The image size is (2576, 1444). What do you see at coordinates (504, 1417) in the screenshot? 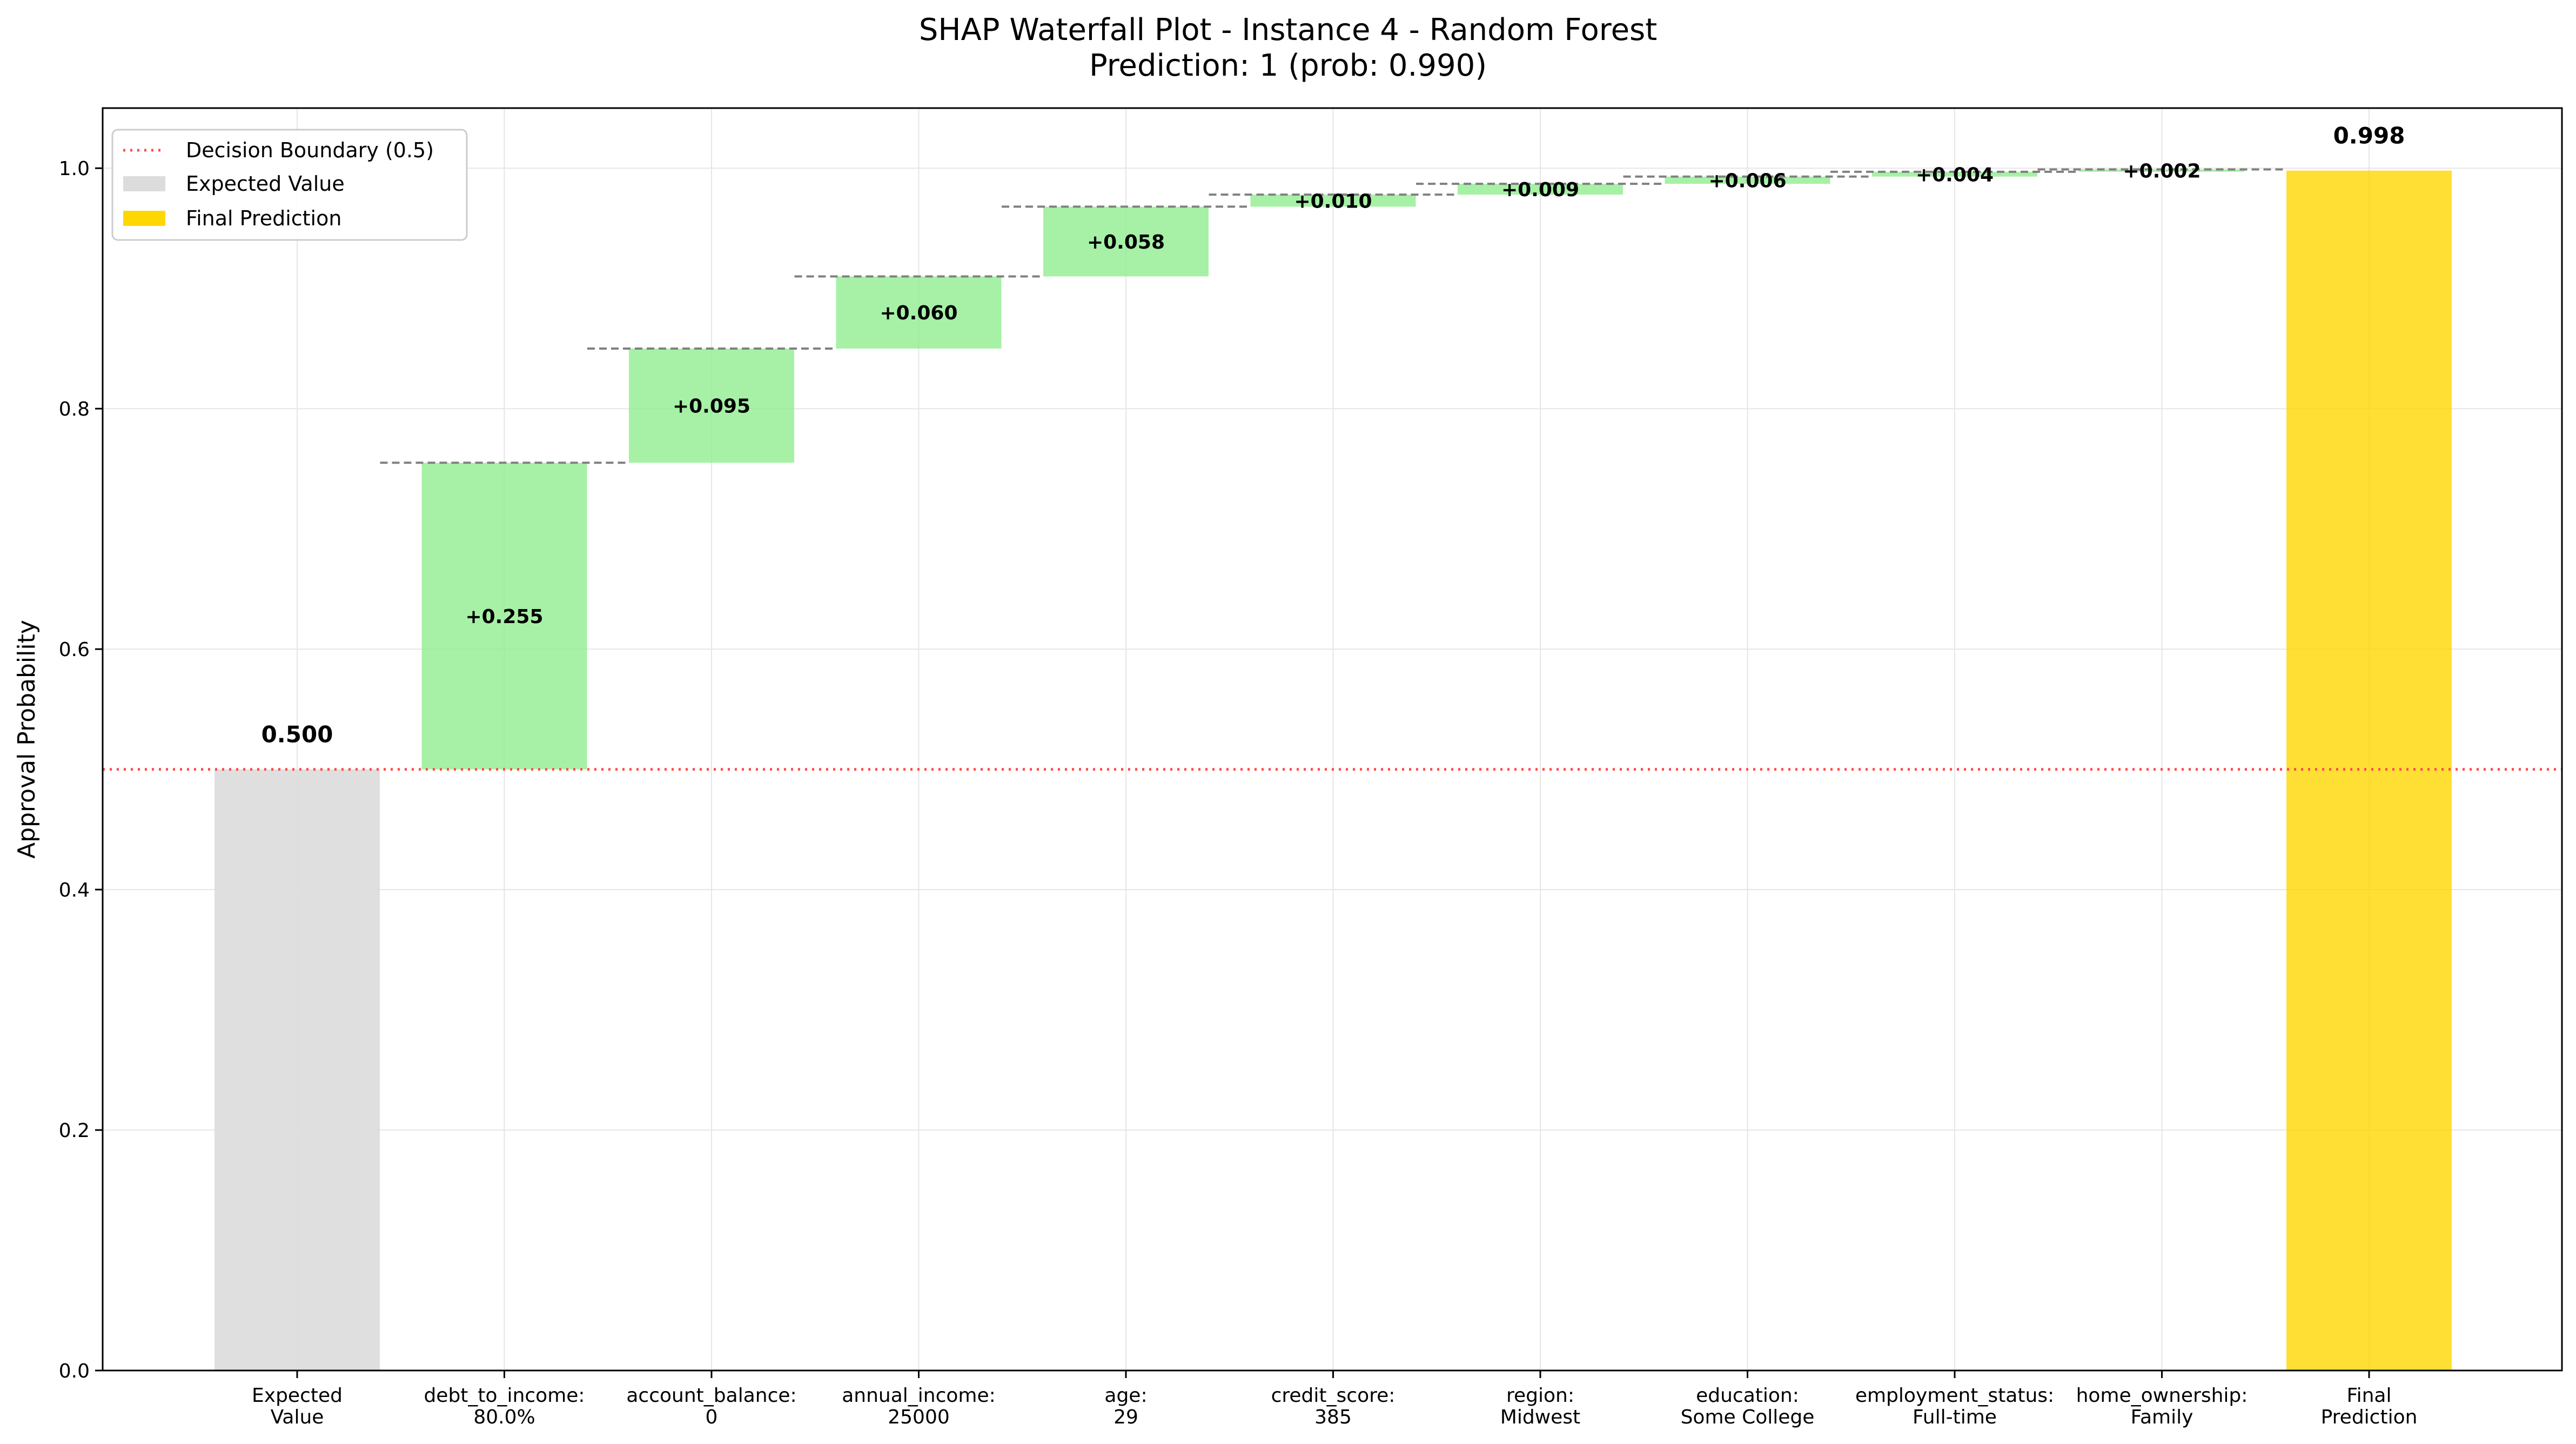
I see `x-tick-label: 80.0%` at bounding box center [504, 1417].